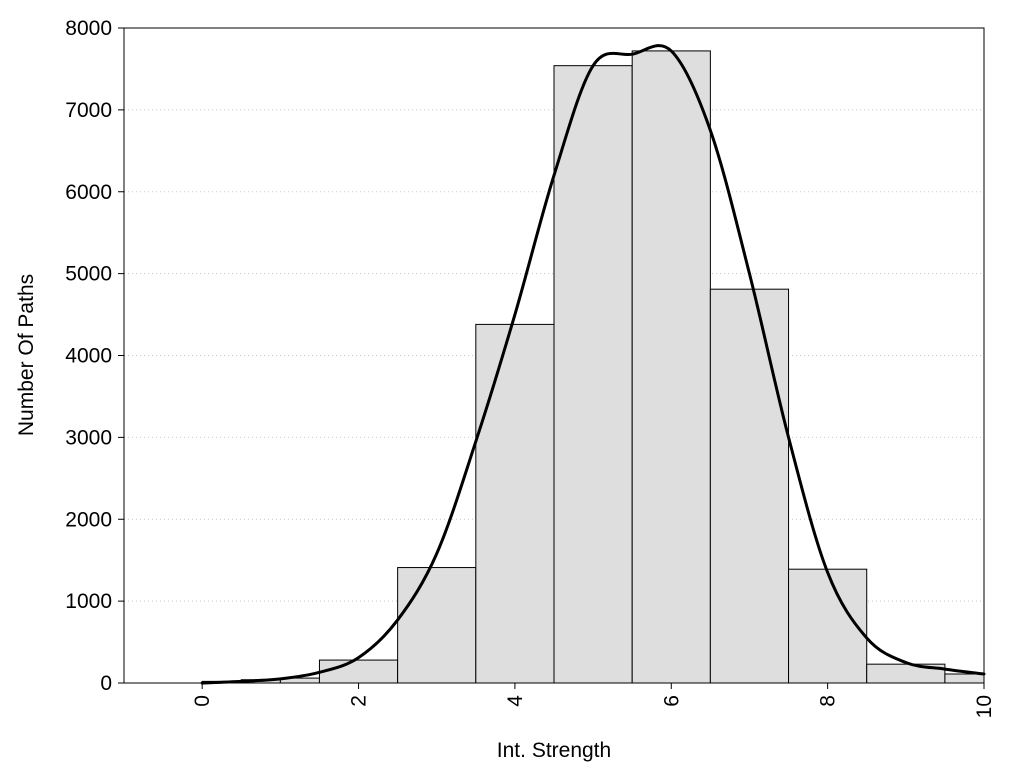  I want to click on y-tick-label: 1000, so click(88, 601).